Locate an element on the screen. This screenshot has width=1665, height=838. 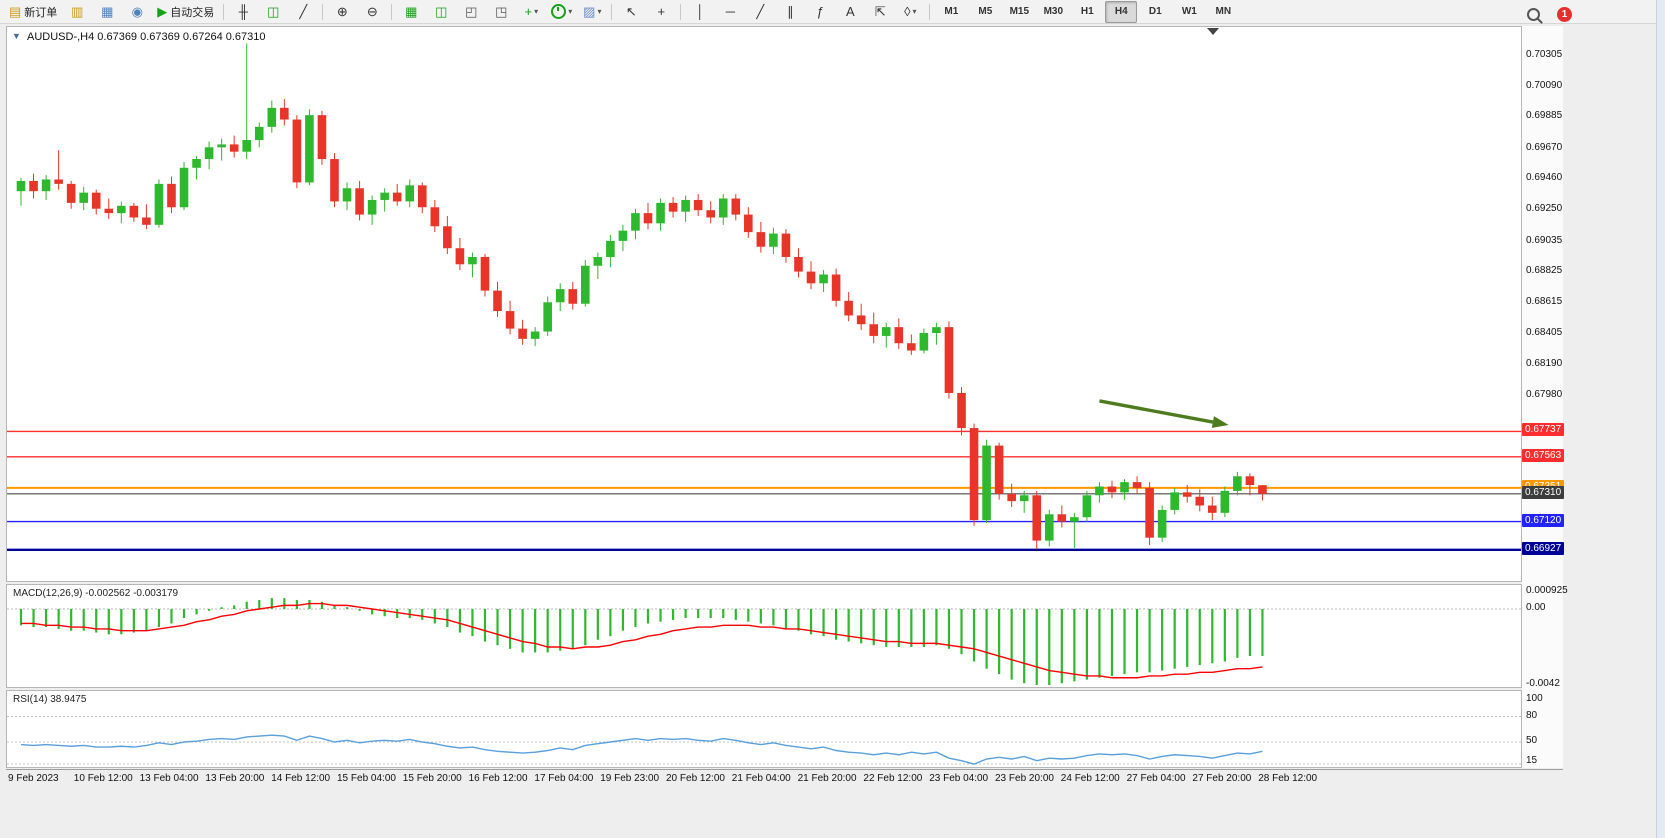
notification-badge: 1 is located at coordinates (1564, 14).